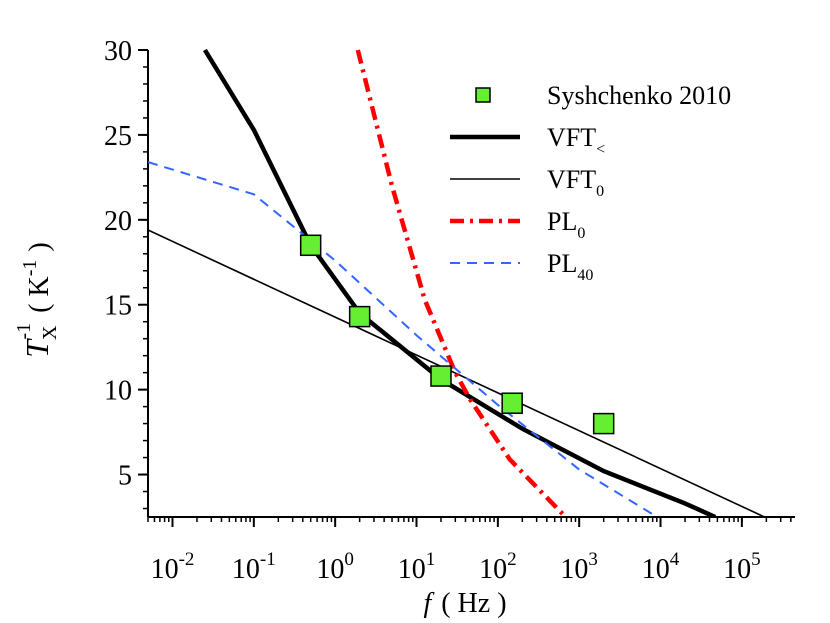 This screenshot has height=623, width=830. Describe the element at coordinates (268, 559) in the screenshot. I see `x-tick-exponent: -1` at that location.